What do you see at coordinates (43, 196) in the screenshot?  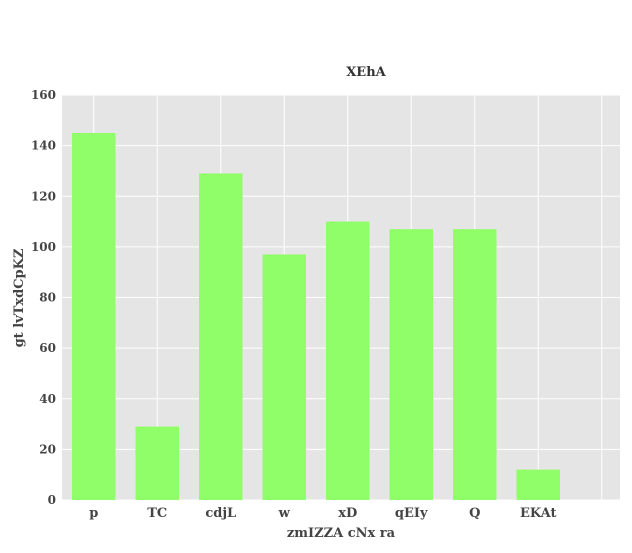 I see `y-tick-label: 120` at bounding box center [43, 196].